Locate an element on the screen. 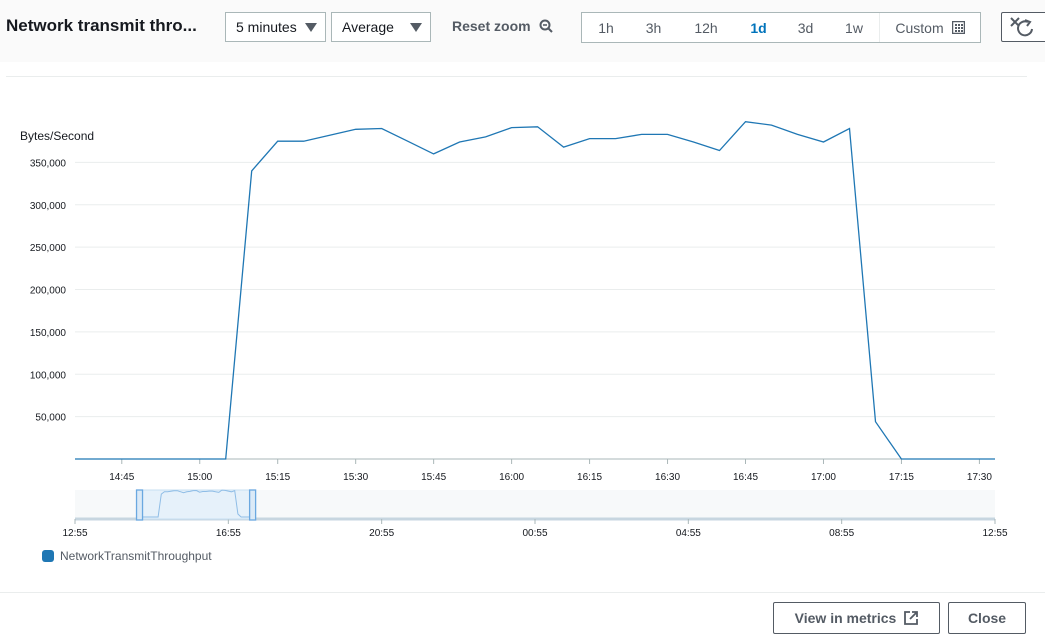  period-value: 5 minutes is located at coordinates (266, 27).